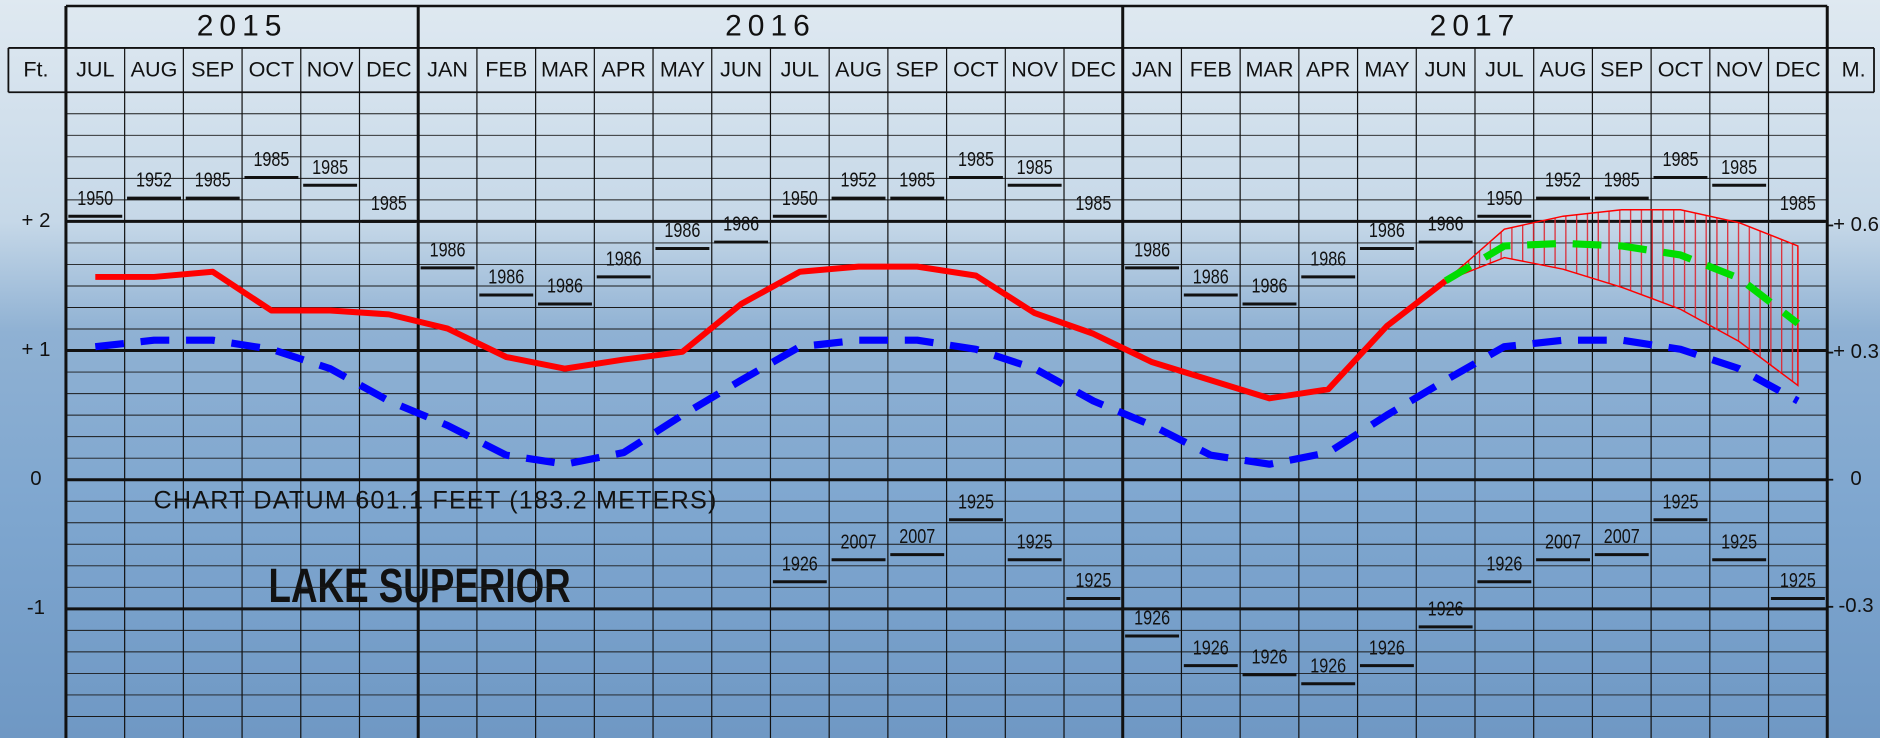 The height and width of the screenshot is (738, 1880). I want to click on y-tick-label: 0, so click(35, 479).